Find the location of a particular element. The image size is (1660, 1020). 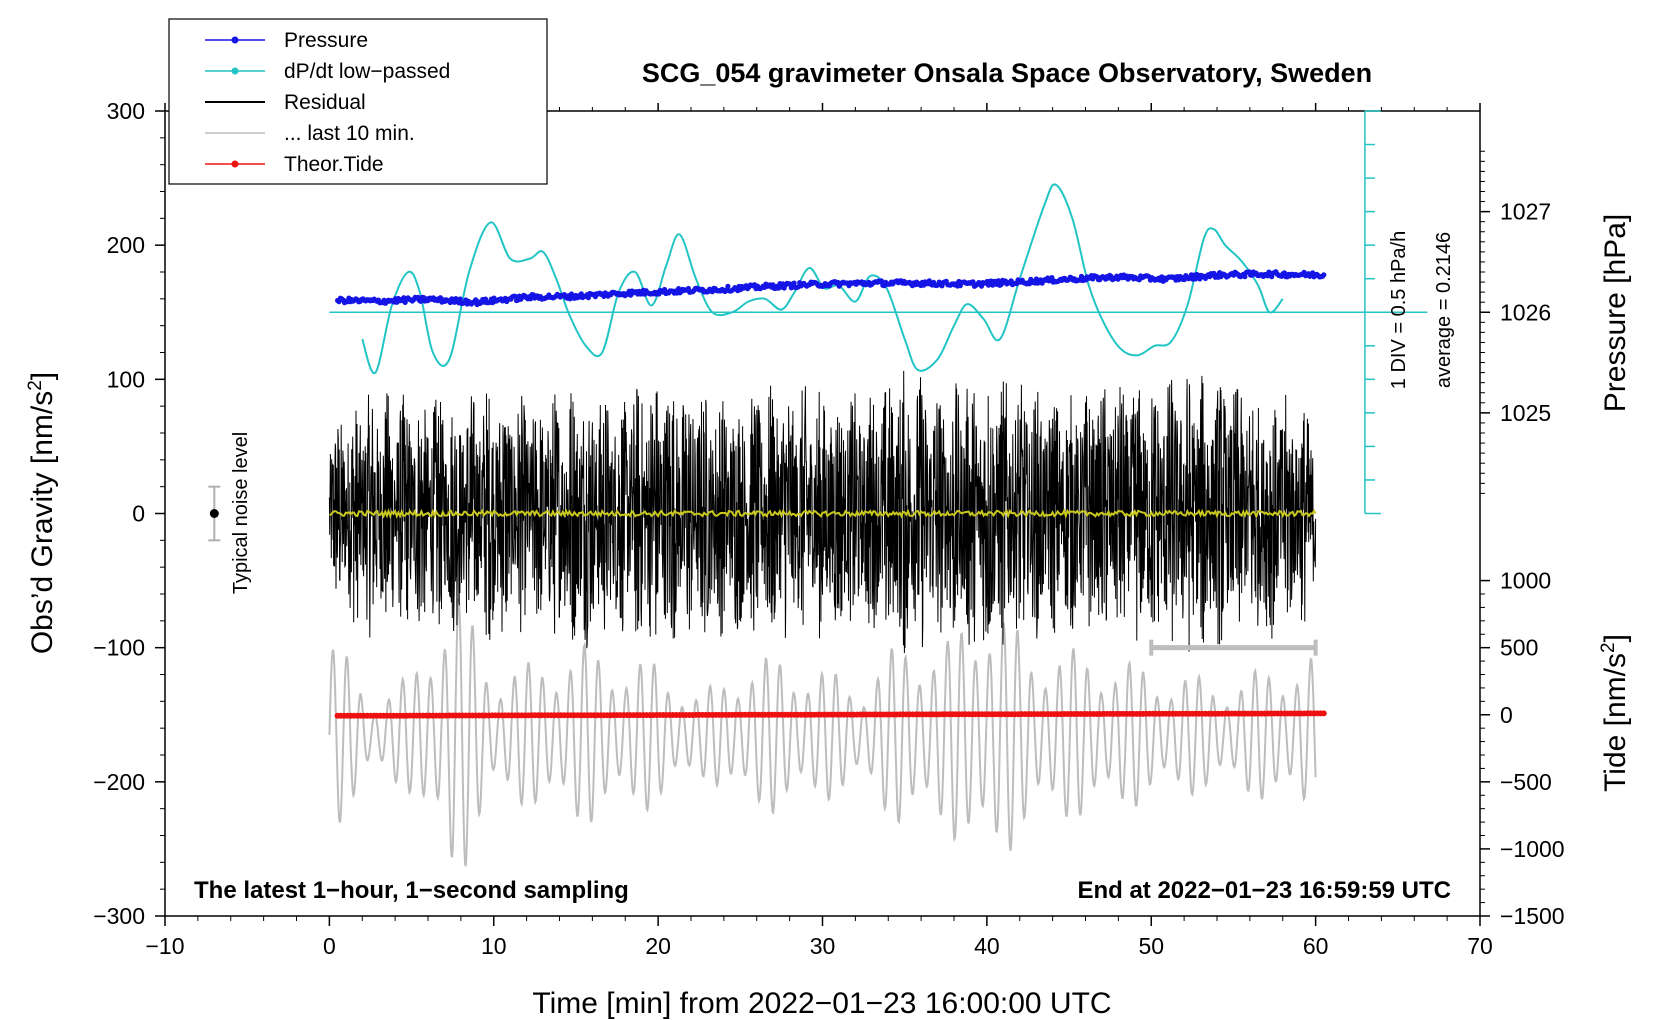

y-tick-label: 200 is located at coordinates (126, 245).